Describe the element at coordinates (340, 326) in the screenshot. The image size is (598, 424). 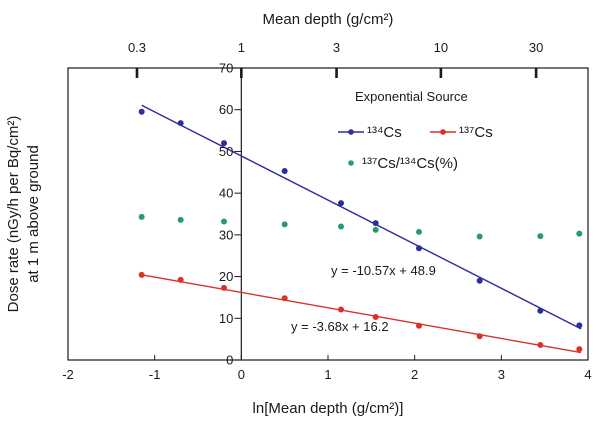
I see `fit-equation-137cs: y = -3.68x + 16.2` at that location.